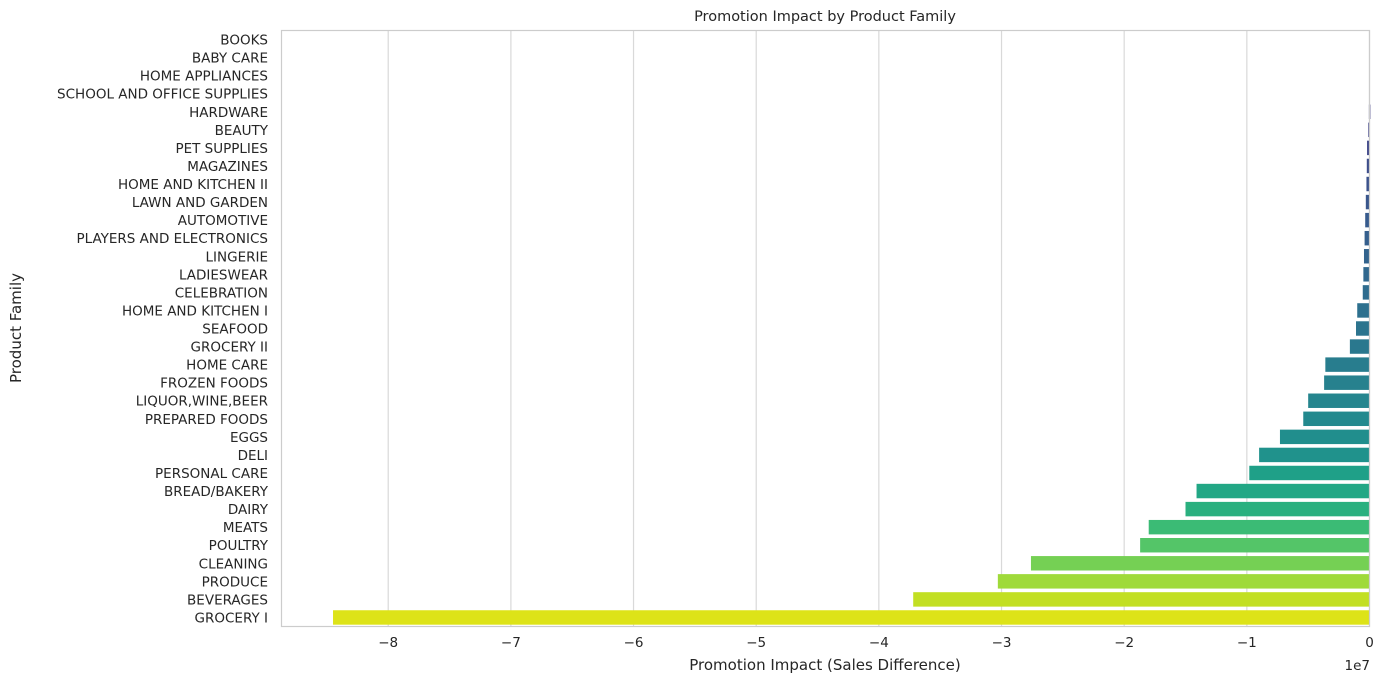 The height and width of the screenshot is (684, 1384). Describe the element at coordinates (756, 643) in the screenshot. I see `x-tick-label: −5` at that location.